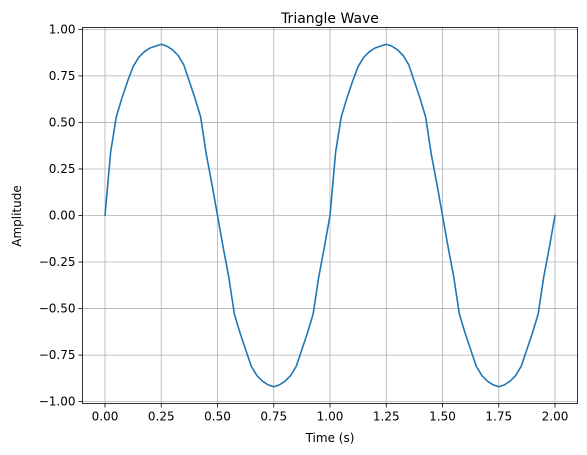 The image size is (587, 455). Describe the element at coordinates (442, 417) in the screenshot. I see `x-tick-label: 1.50` at that location.